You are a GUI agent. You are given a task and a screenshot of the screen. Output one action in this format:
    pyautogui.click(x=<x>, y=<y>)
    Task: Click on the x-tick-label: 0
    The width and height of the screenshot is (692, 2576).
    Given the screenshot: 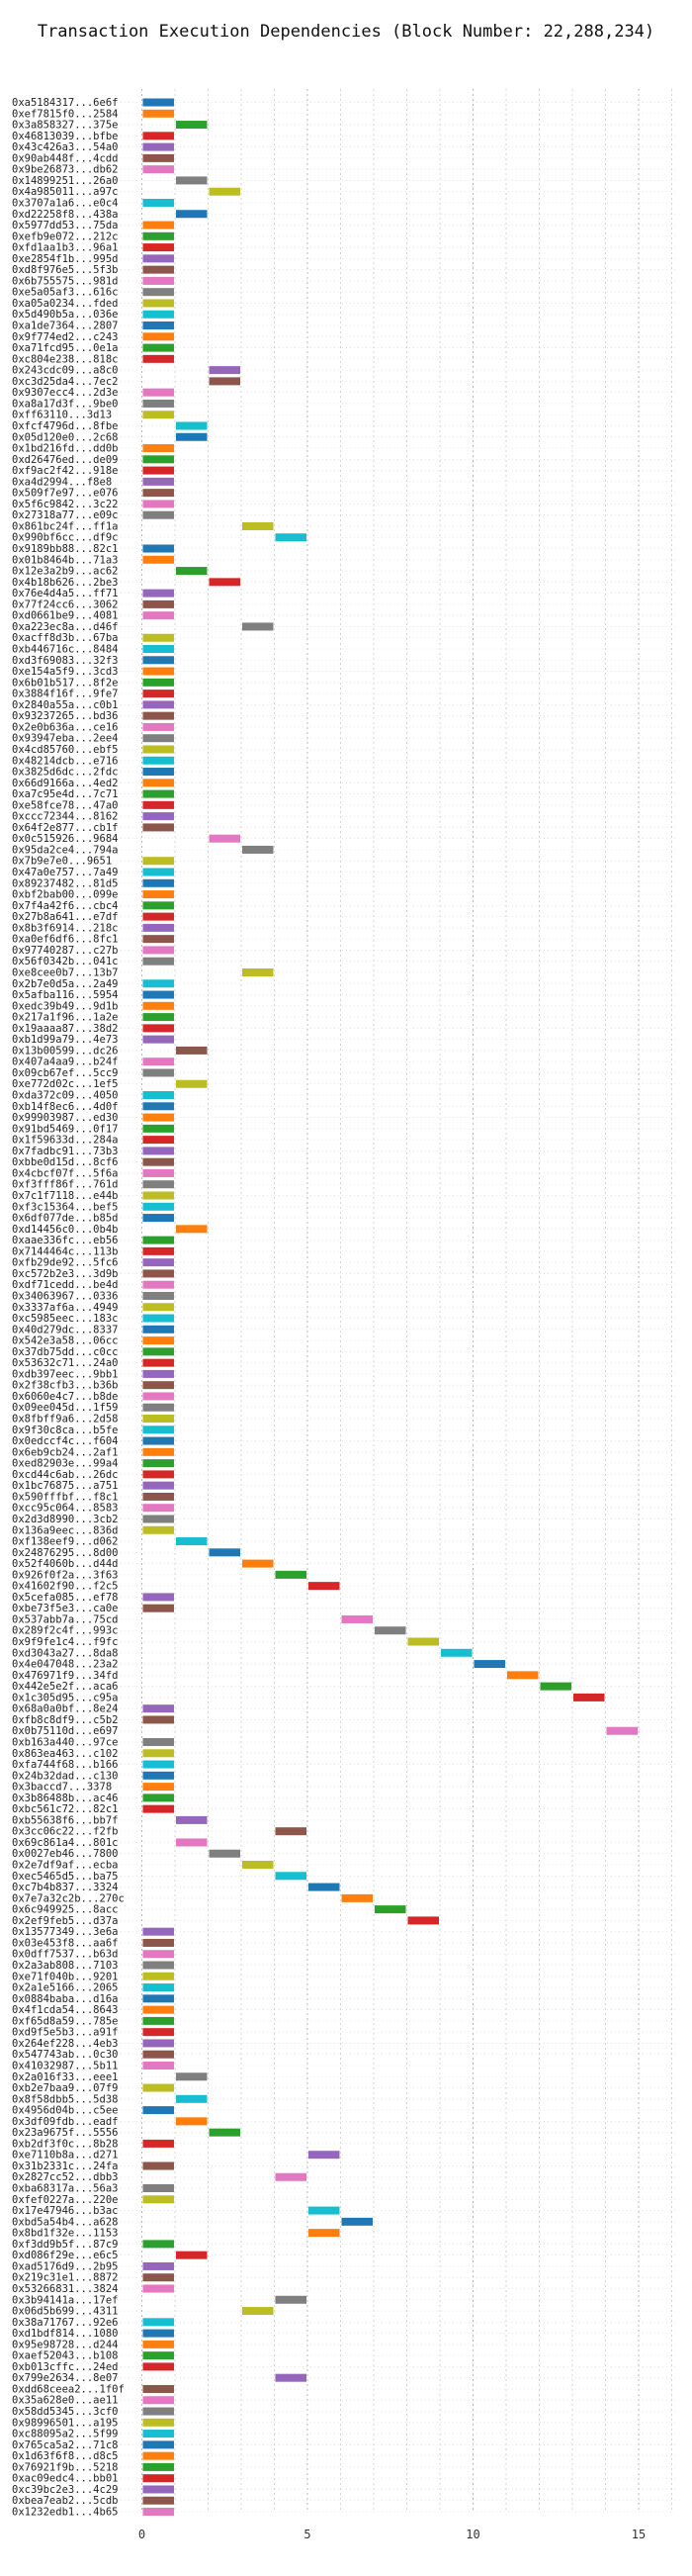 What is the action you would take?
    pyautogui.click(x=141, y=2535)
    